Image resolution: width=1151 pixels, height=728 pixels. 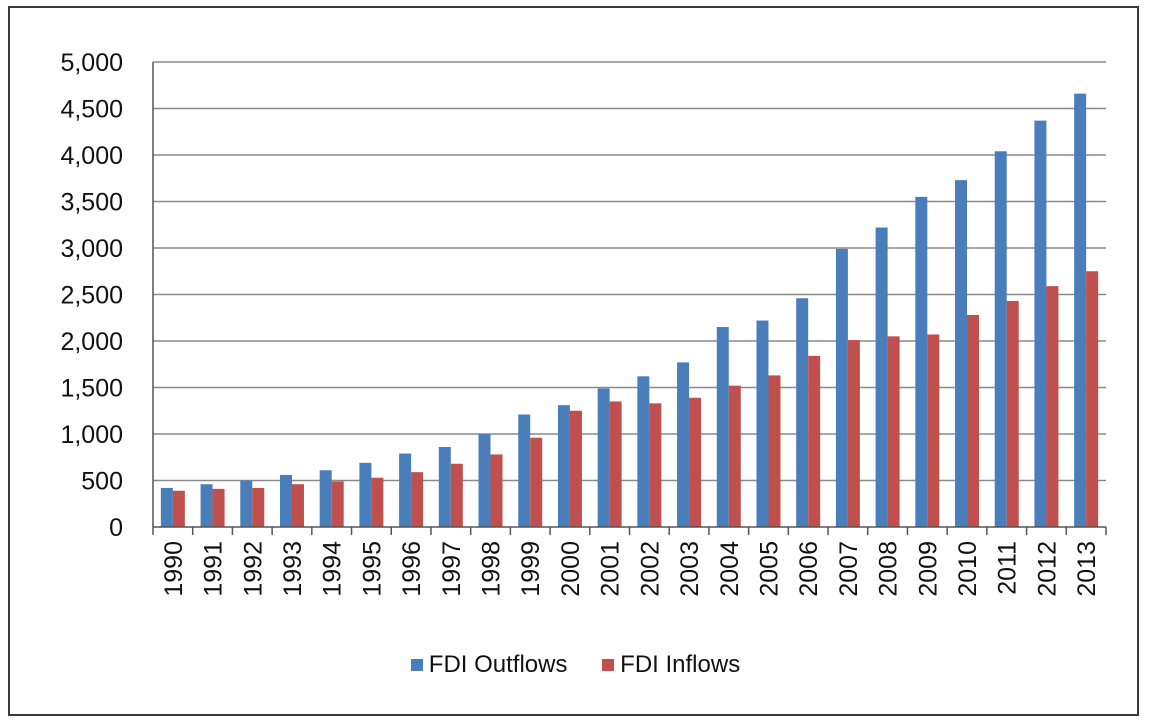 What do you see at coordinates (91, 296) in the screenshot?
I see `y-tick-label: 2,500` at bounding box center [91, 296].